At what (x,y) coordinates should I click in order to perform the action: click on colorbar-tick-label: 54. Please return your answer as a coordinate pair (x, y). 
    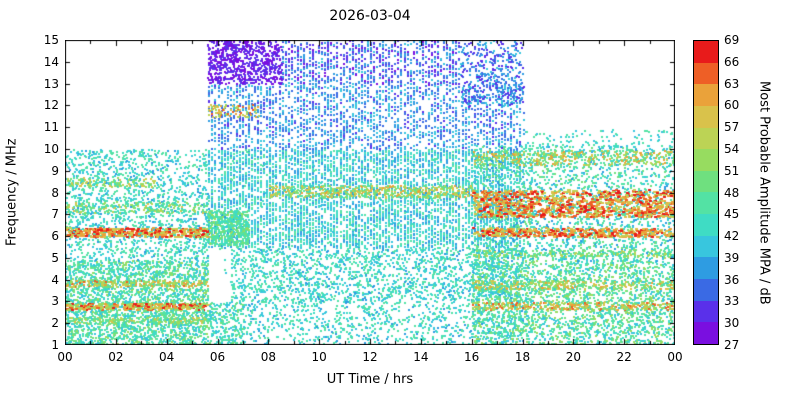
    Looking at the image, I should click on (732, 148).